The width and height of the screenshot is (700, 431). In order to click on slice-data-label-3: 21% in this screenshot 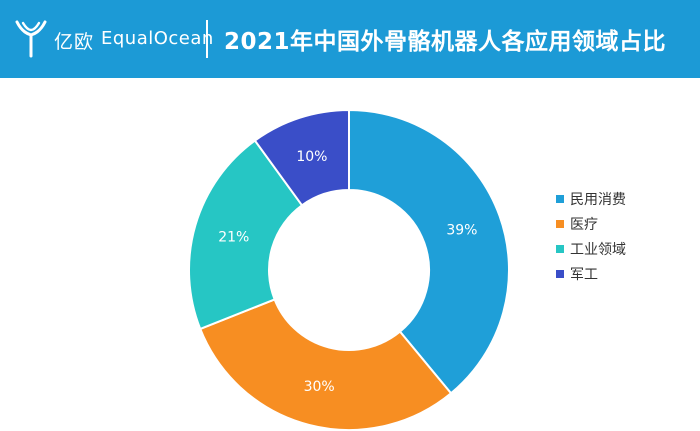, I will do `click(233, 238)`.